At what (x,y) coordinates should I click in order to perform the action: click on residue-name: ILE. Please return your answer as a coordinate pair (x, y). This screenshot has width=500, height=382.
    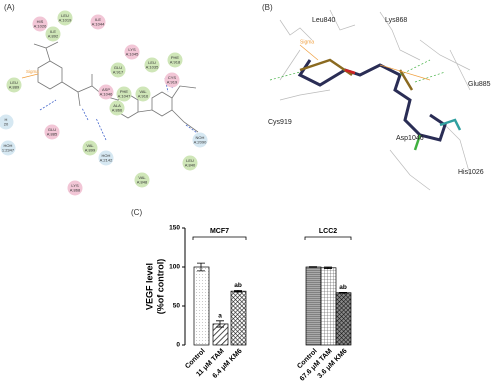
    Looking at the image, I should click on (53, 31).